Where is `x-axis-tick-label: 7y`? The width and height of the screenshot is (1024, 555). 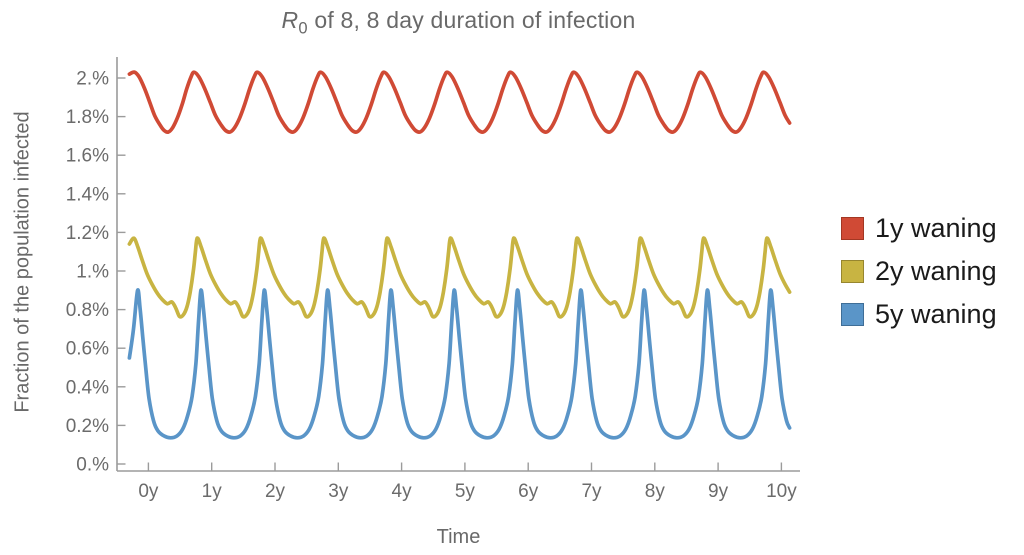 x-axis-tick-label: 7y is located at coordinates (591, 491).